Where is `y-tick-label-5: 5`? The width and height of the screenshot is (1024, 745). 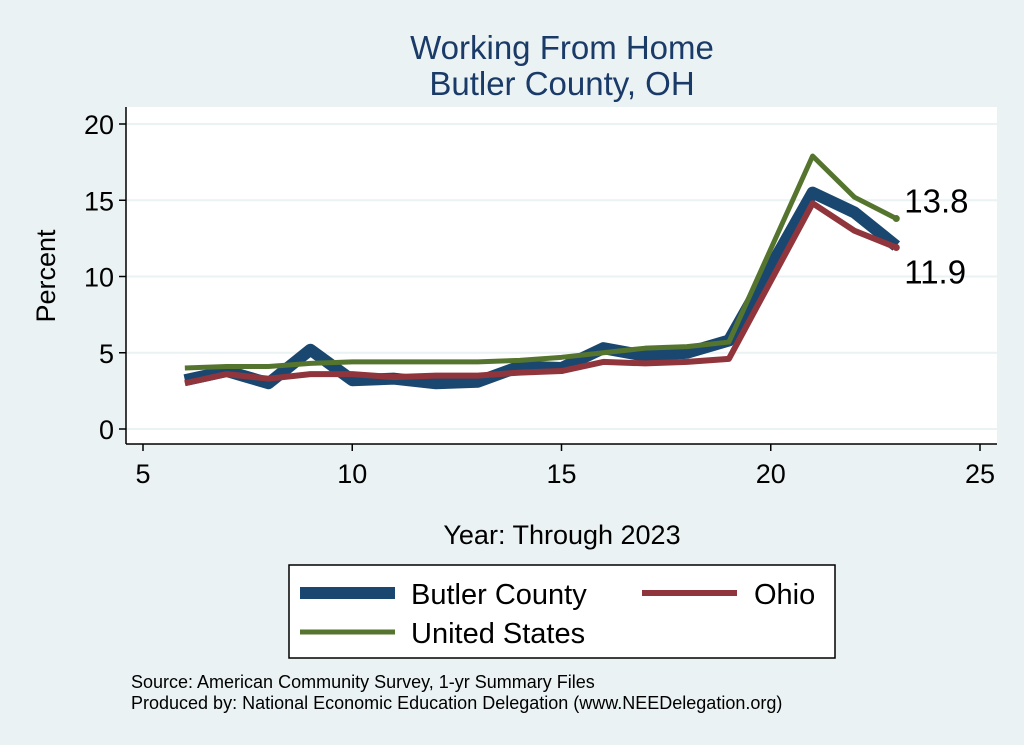
y-tick-label-5: 5 is located at coordinates (106, 354).